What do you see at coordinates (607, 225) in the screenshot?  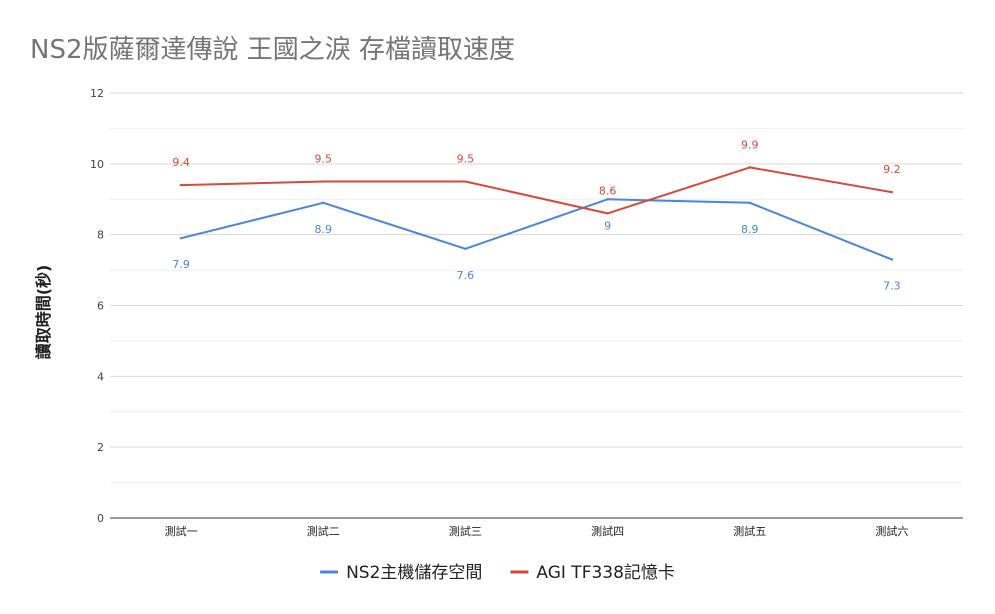 I see `data-label: 9` at bounding box center [607, 225].